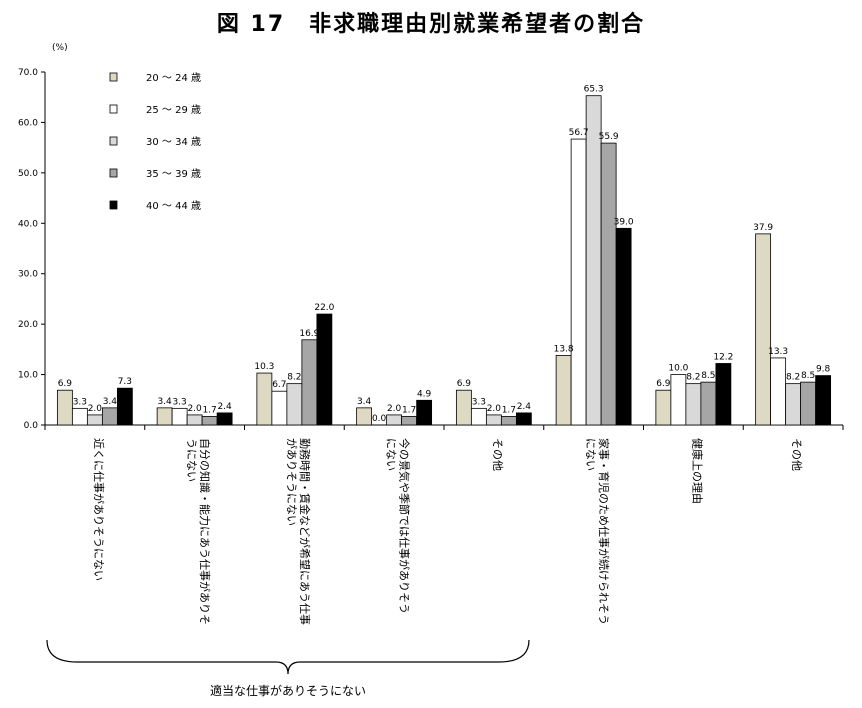 The image size is (862, 708). What do you see at coordinates (264, 367) in the screenshot?
I see `data-label: 10.3` at bounding box center [264, 367].